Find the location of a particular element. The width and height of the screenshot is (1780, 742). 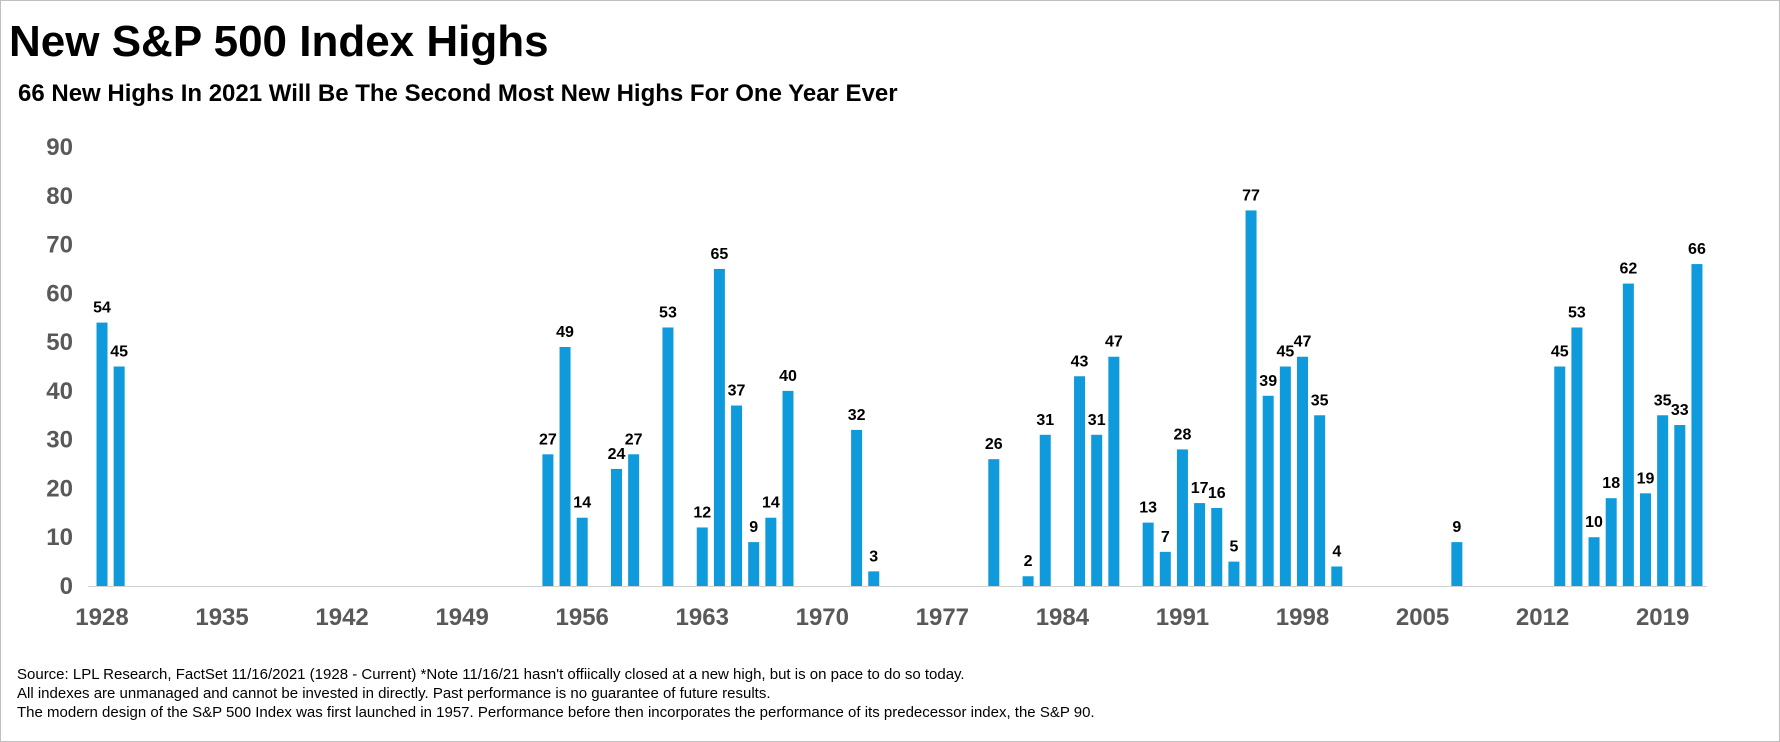

data-label: 7 is located at coordinates (1165, 537).